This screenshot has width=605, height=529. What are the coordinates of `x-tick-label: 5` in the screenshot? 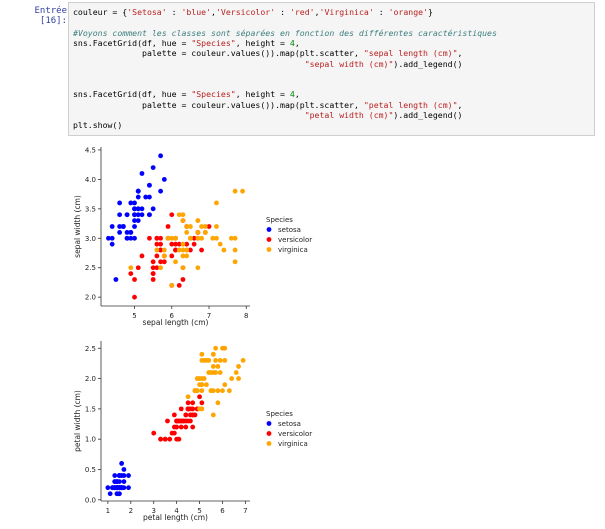 It's located at (134, 316).